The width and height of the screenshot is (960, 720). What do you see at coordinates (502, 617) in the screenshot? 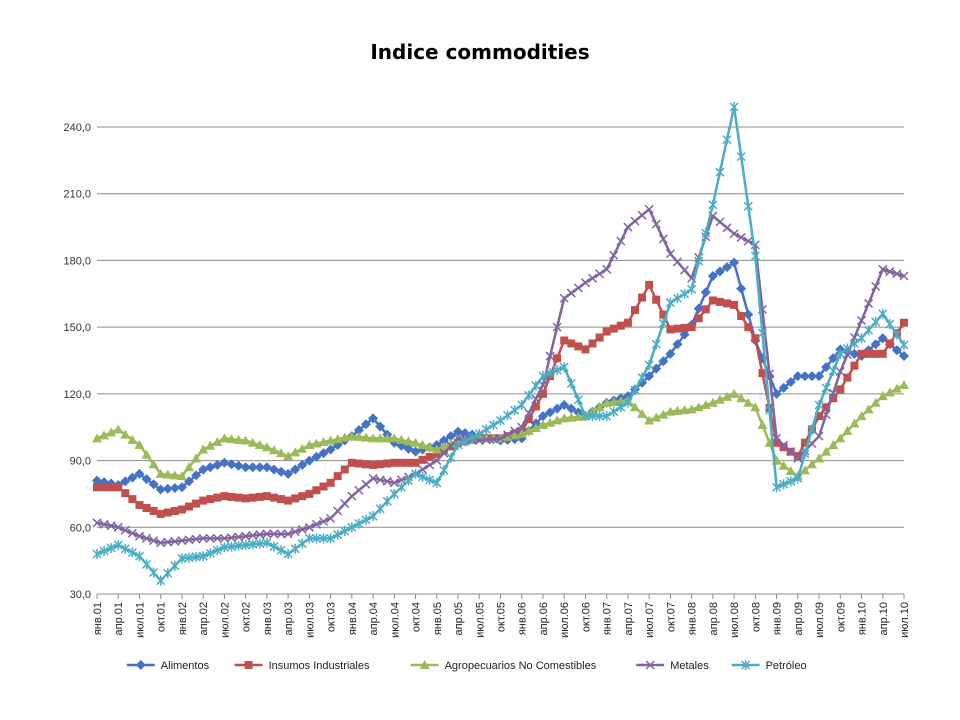
I see `x-tick-label: окт.05` at bounding box center [502, 617].